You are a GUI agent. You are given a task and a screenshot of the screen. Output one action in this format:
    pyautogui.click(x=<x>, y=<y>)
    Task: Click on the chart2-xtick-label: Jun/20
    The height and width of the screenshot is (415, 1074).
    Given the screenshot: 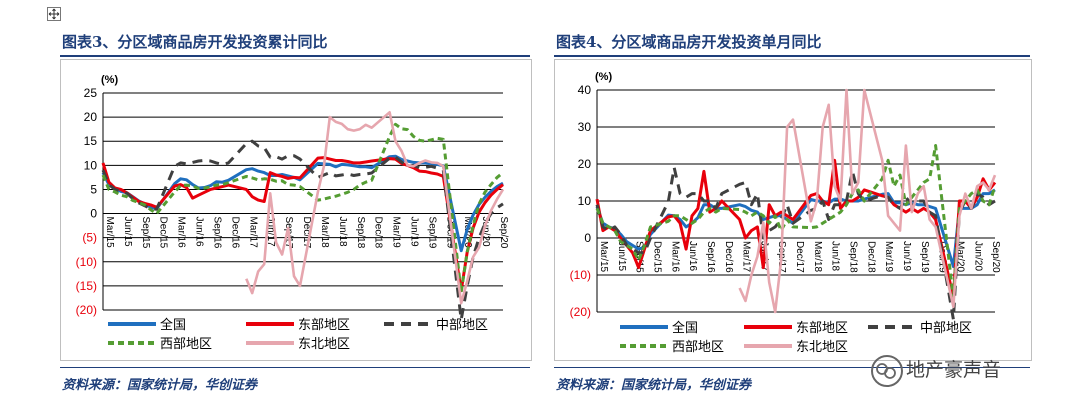 What is the action you would take?
    pyautogui.click(x=977, y=256)
    